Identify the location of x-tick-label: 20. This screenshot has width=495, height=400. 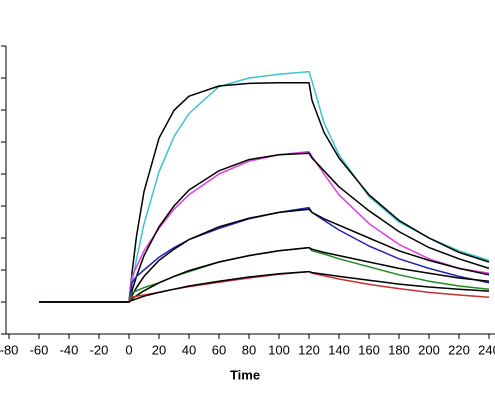
(159, 349).